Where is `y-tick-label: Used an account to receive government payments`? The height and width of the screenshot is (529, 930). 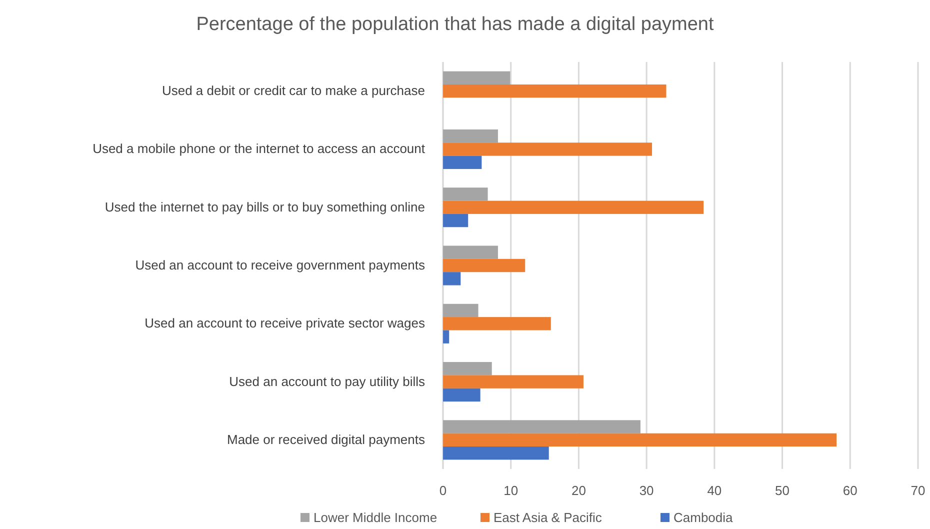 y-tick-label: Used an account to receive government payments is located at coordinates (280, 265).